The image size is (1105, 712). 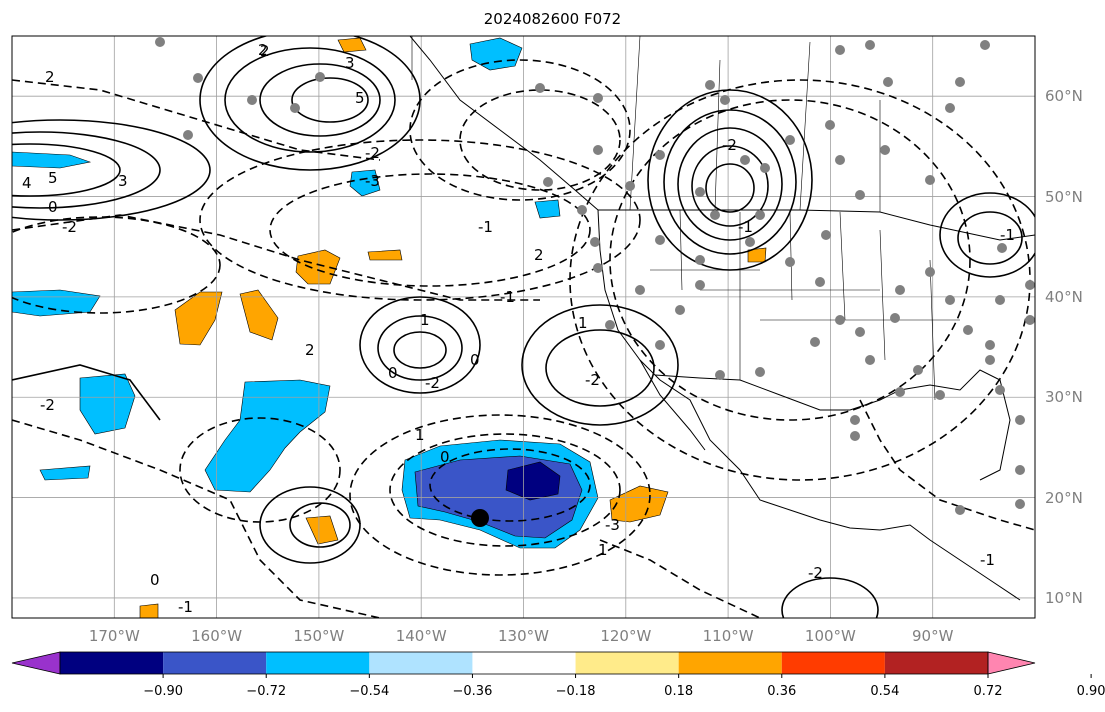 What do you see at coordinates (830, 597) in the screenshot?
I see `contour-south-mexico` at bounding box center [830, 597].